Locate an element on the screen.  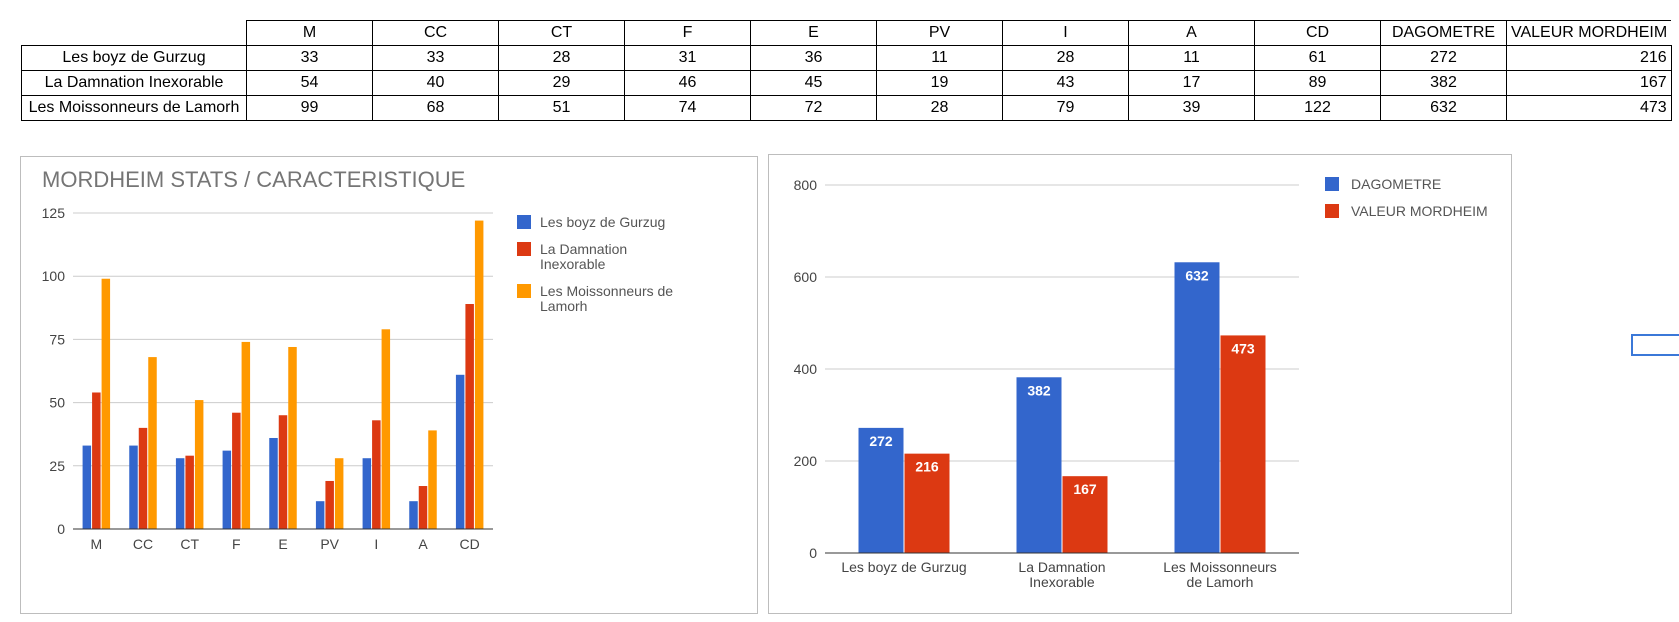
header-cell: M is located at coordinates (309, 33).